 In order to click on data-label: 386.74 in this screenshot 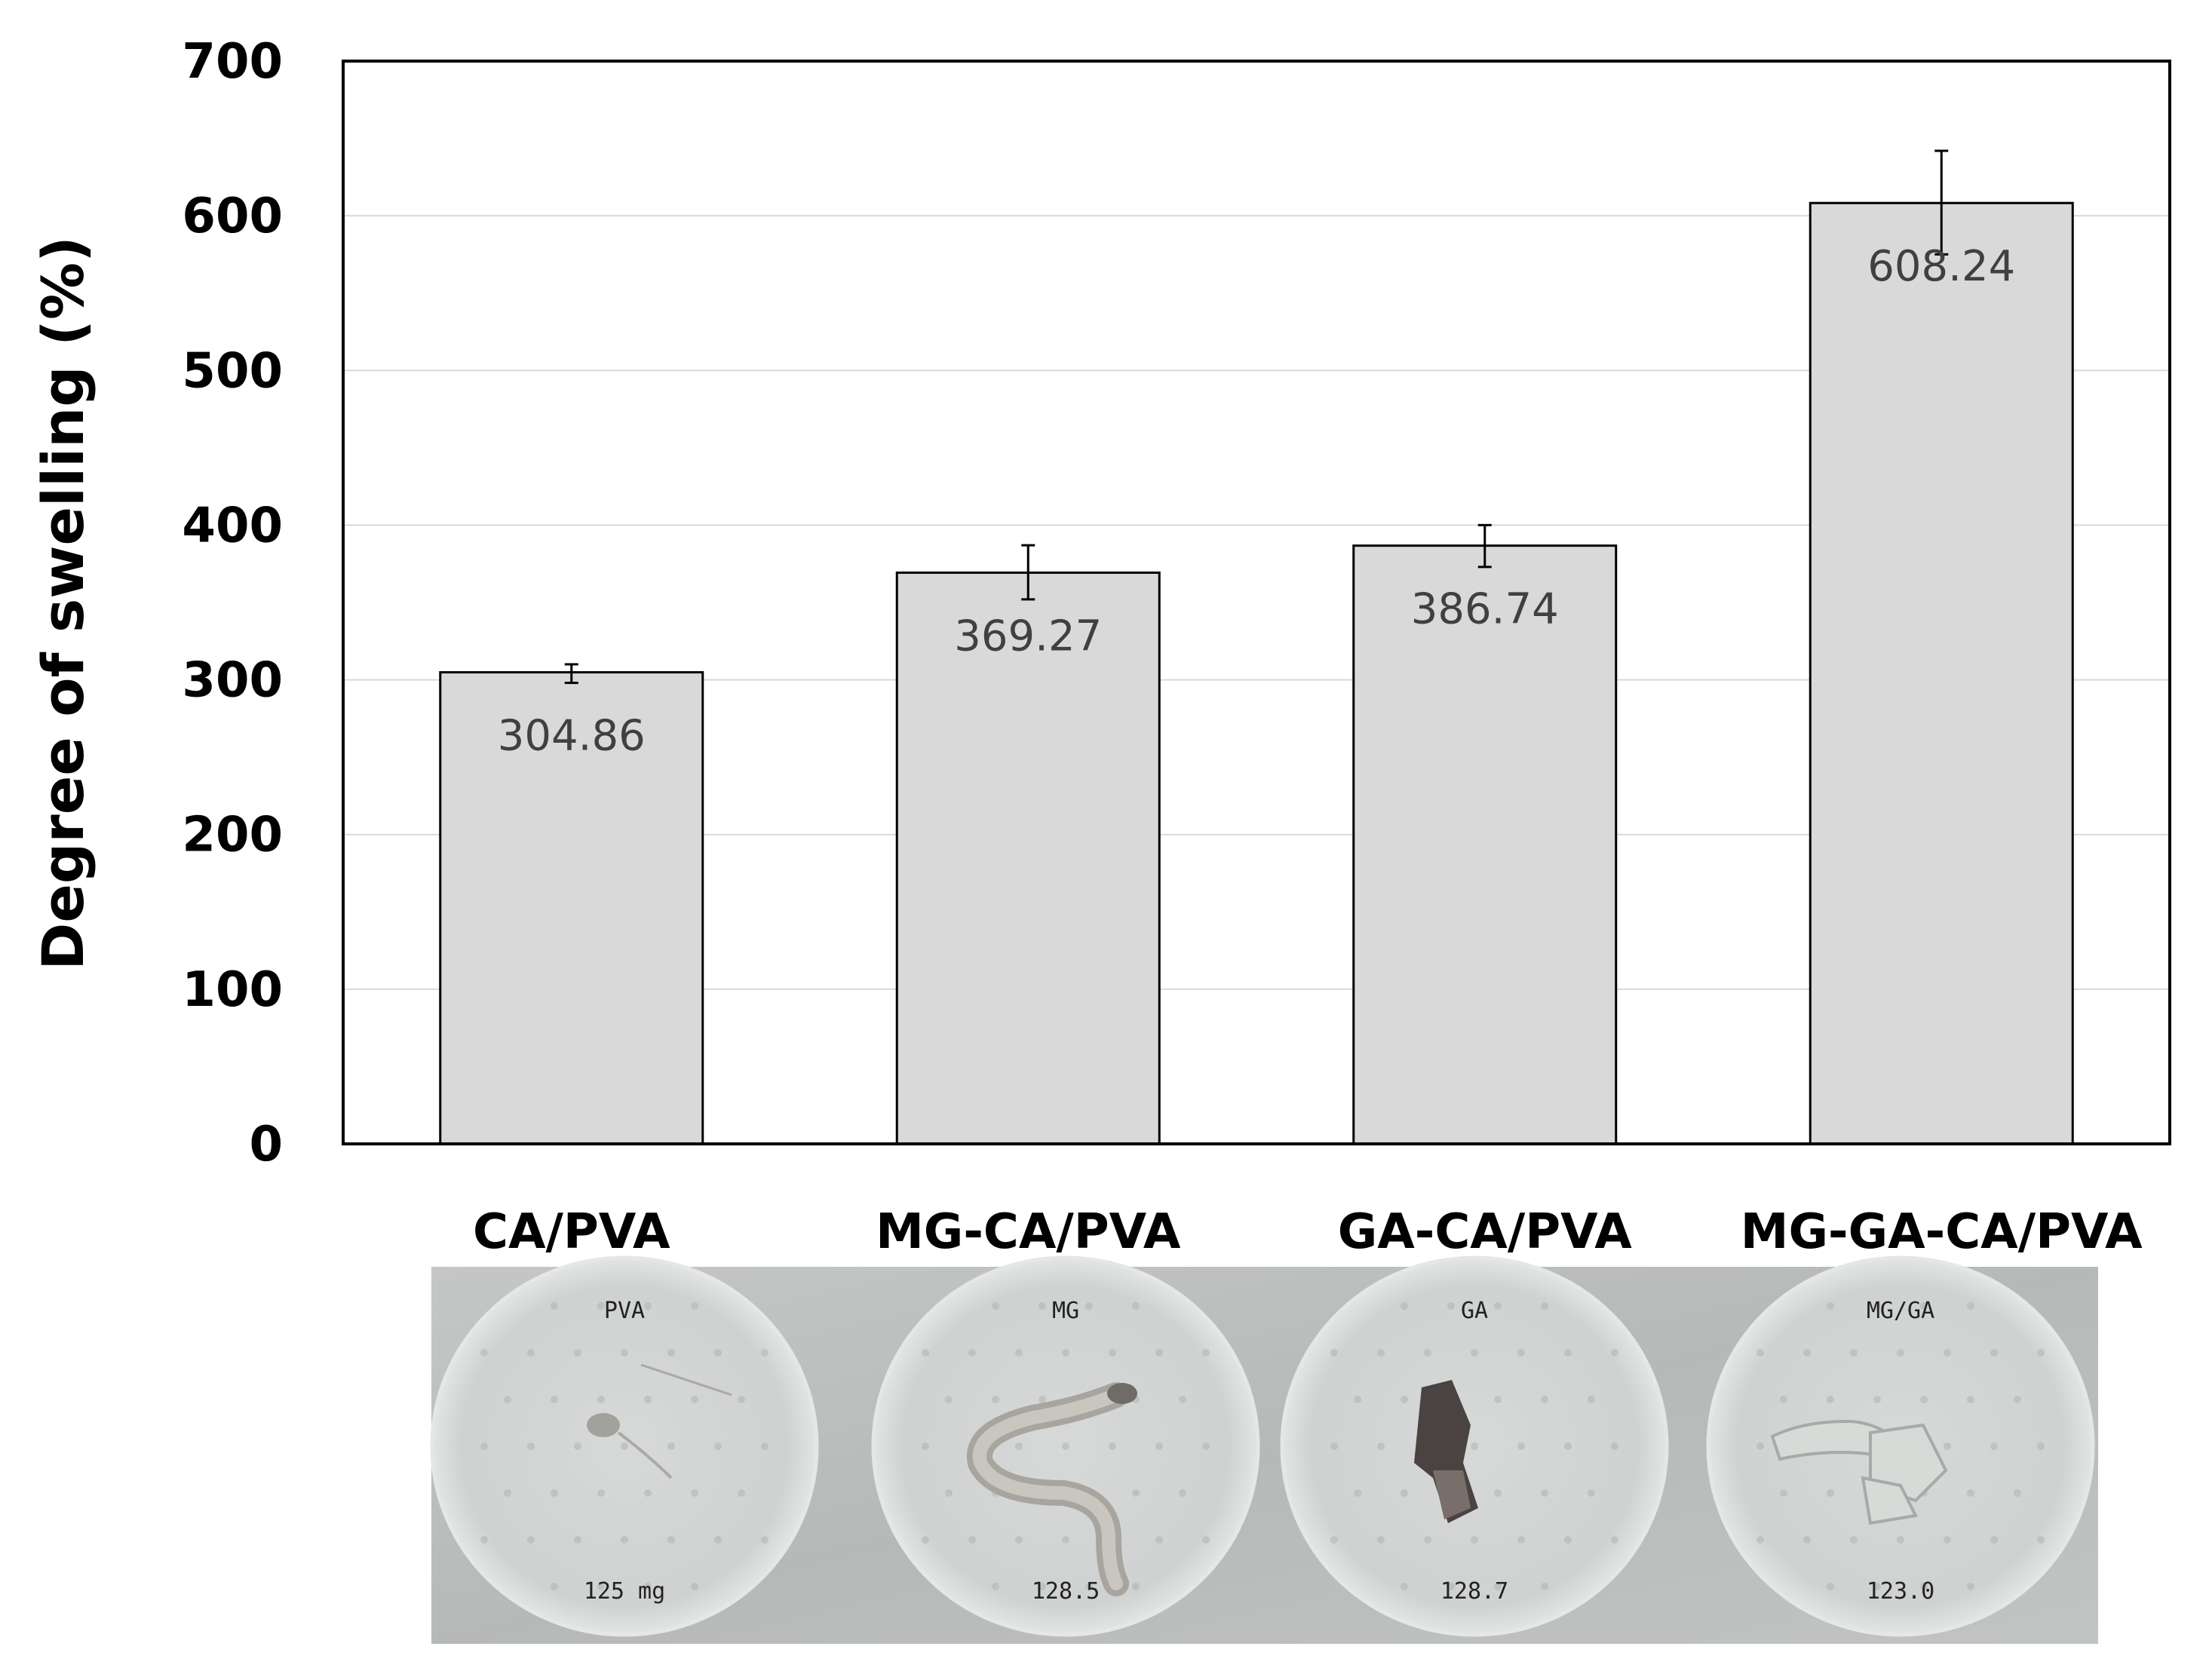, I will do `click(1485, 609)`.